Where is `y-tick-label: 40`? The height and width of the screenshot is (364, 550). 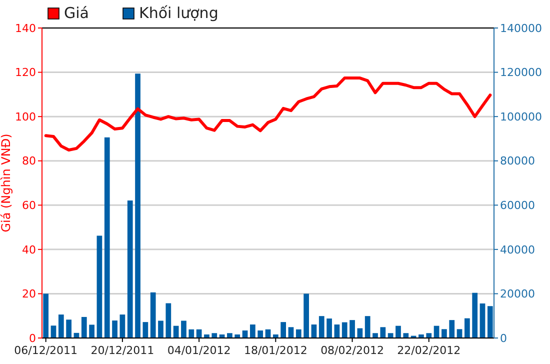 y-tick-label: 40 is located at coordinates (29, 249).